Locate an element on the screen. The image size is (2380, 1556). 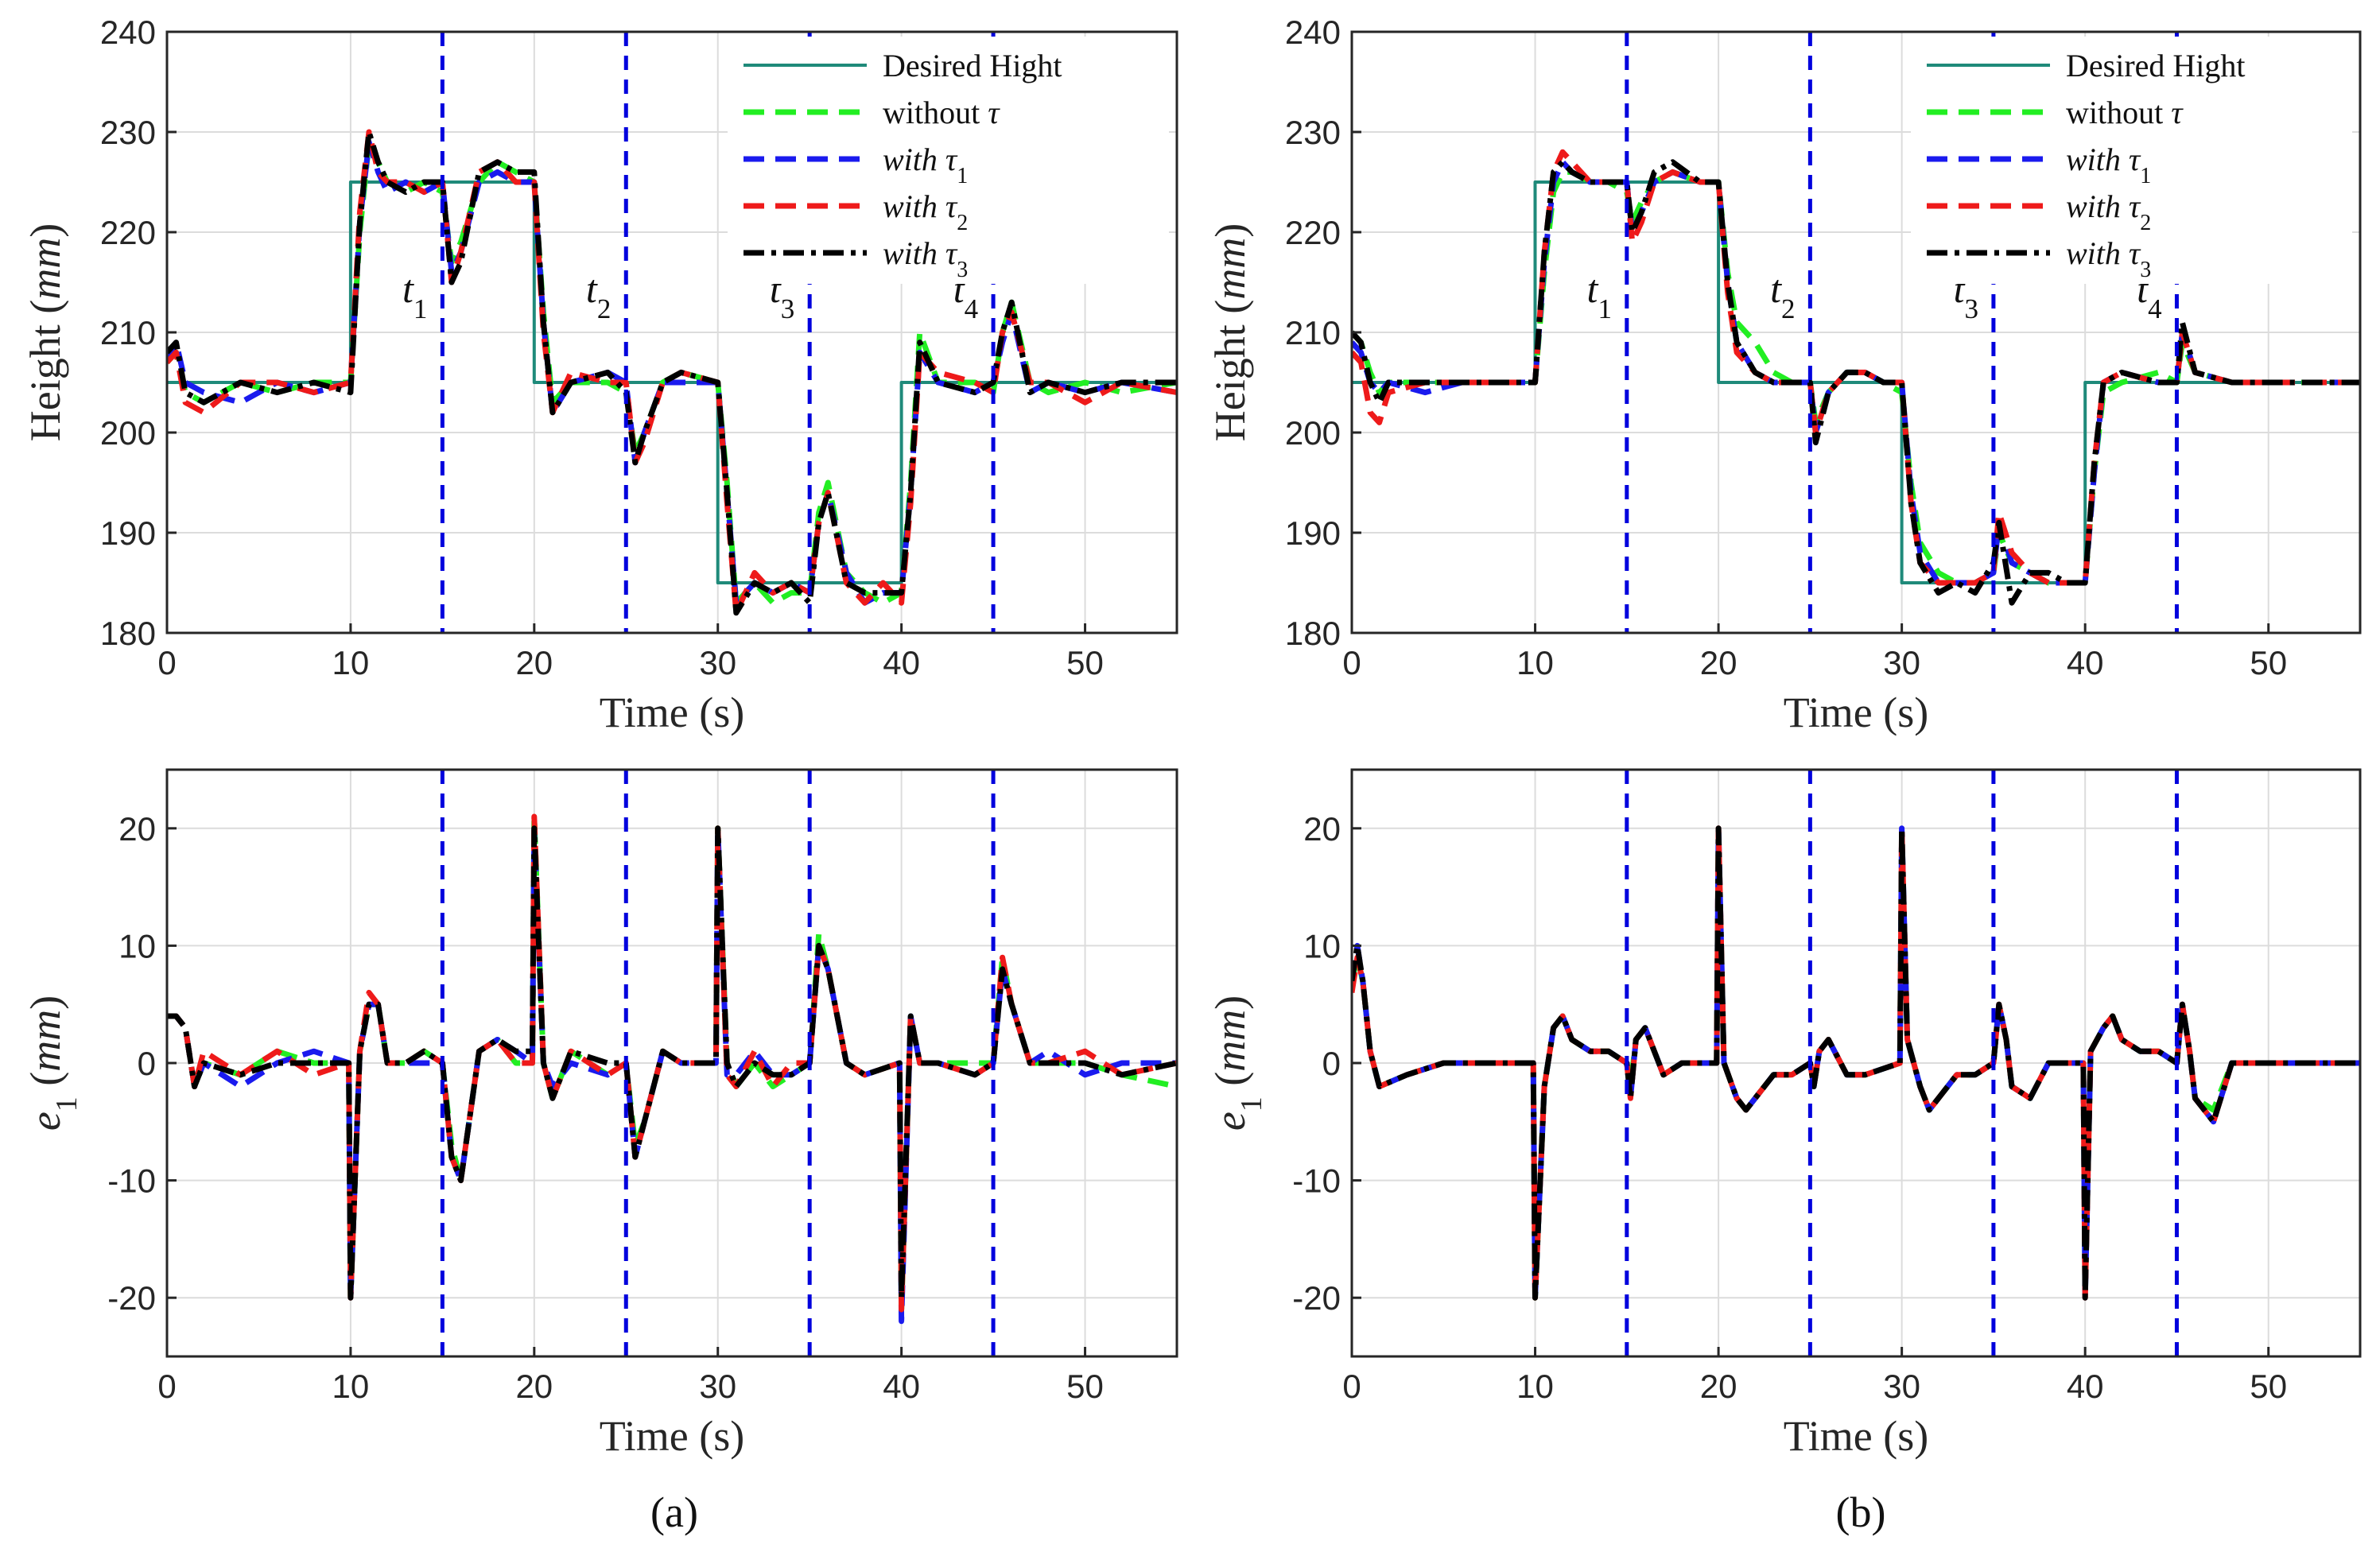
series-line-with-τ2 is located at coordinates (672, 372).